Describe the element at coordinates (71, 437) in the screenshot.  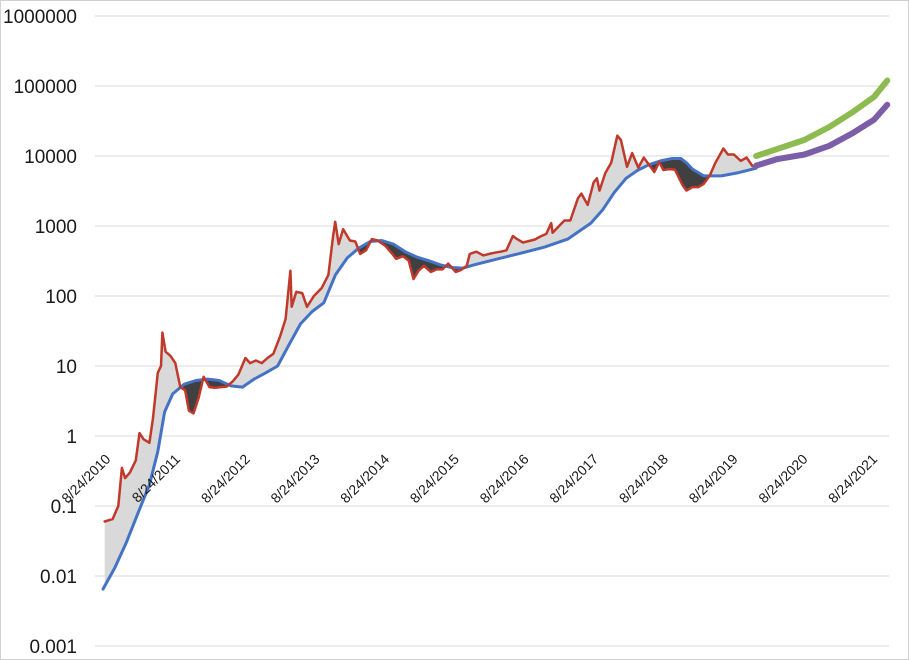
I see `y-tick-label: 1` at that location.